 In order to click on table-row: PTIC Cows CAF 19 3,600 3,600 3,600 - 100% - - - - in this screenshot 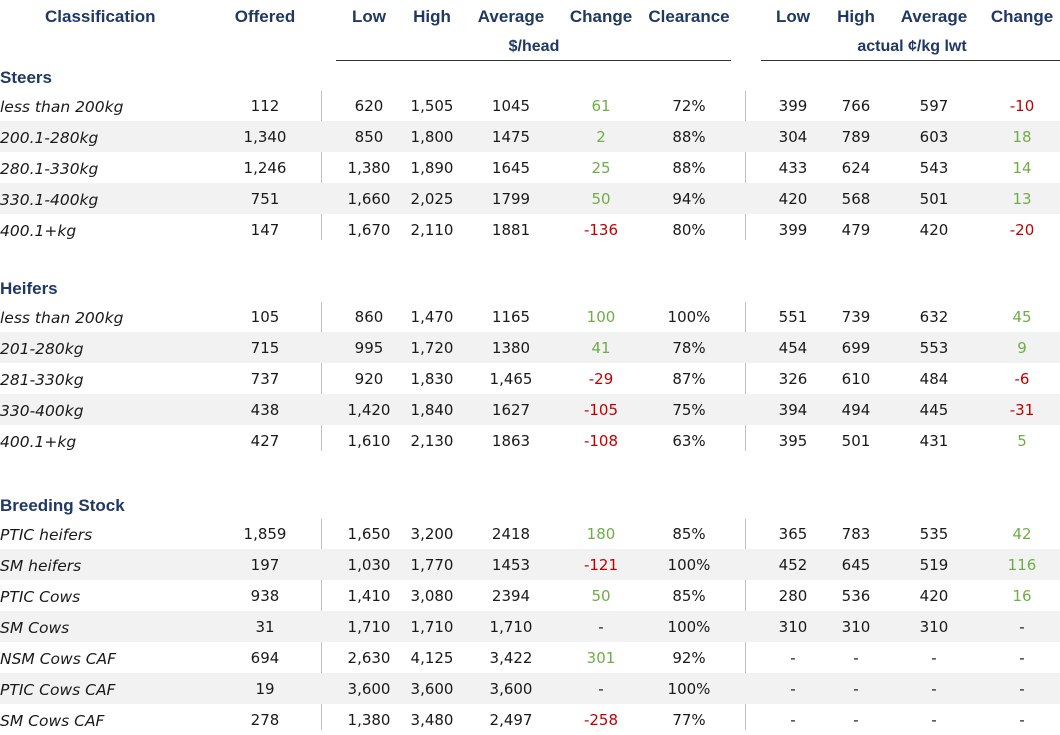, I will do `click(530, 688)`.